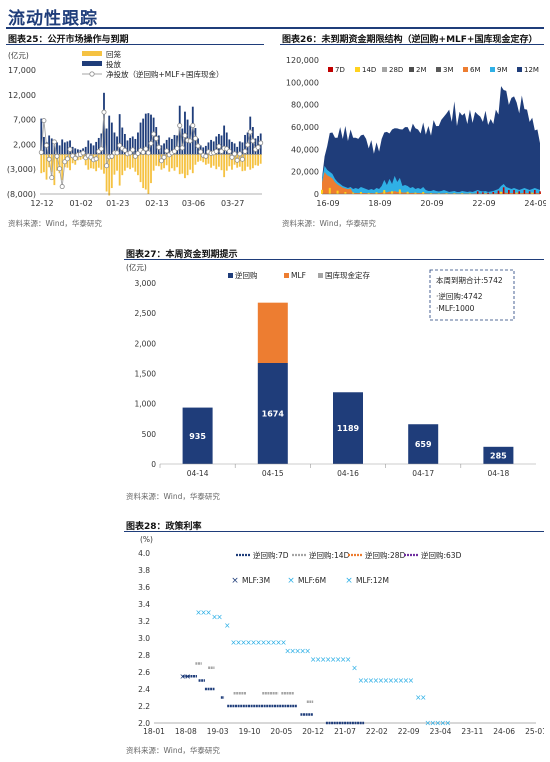 The height and width of the screenshot is (762, 550). I want to click on fig28-source: 资料来源：Wind，华泰研究, so click(173, 750).